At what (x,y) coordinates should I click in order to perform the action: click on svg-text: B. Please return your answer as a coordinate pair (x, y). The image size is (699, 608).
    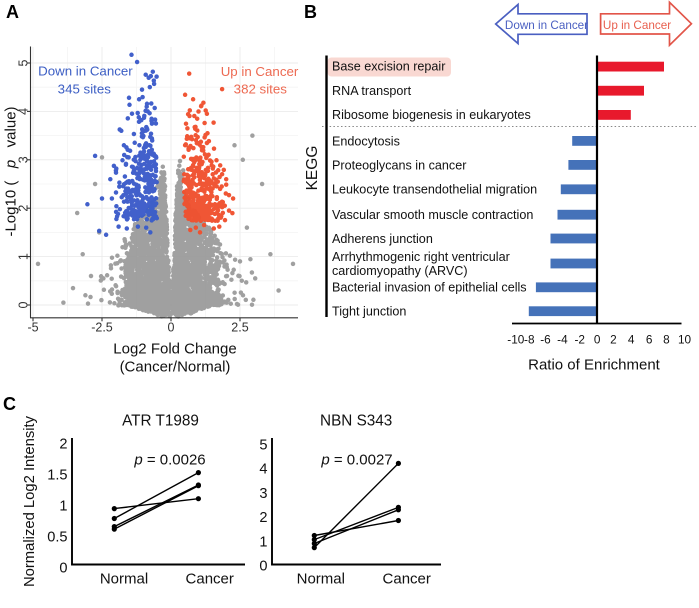
    Looking at the image, I should click on (310, 12).